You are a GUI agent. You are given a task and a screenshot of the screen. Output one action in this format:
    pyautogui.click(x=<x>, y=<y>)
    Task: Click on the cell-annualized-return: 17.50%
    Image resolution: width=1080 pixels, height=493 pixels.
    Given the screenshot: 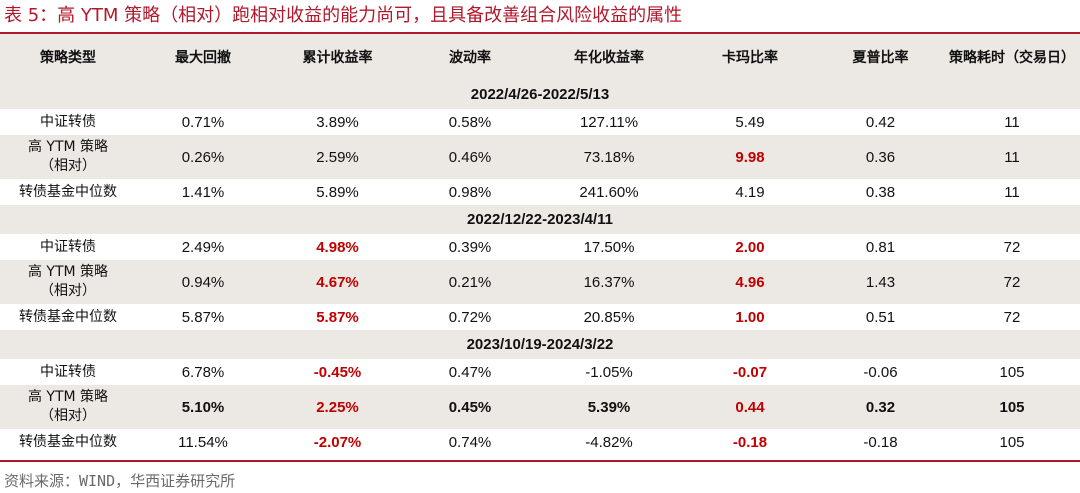 What is the action you would take?
    pyautogui.click(x=609, y=247)
    